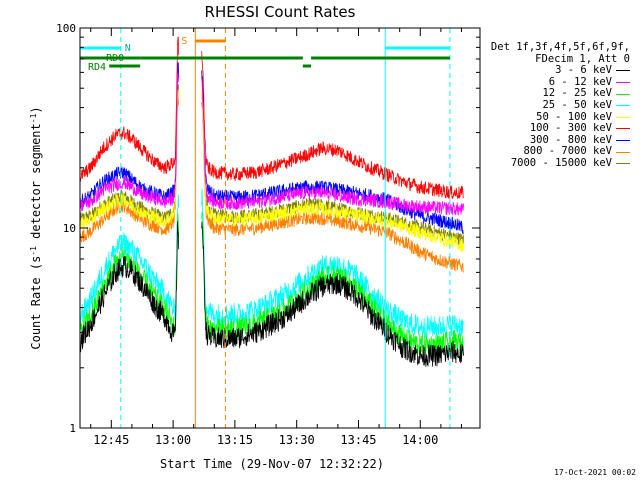 This screenshot has width=640, height=480. I want to click on y-axis-label-group: Count Rate (s-1 detector segment-1), so click(36, 227).